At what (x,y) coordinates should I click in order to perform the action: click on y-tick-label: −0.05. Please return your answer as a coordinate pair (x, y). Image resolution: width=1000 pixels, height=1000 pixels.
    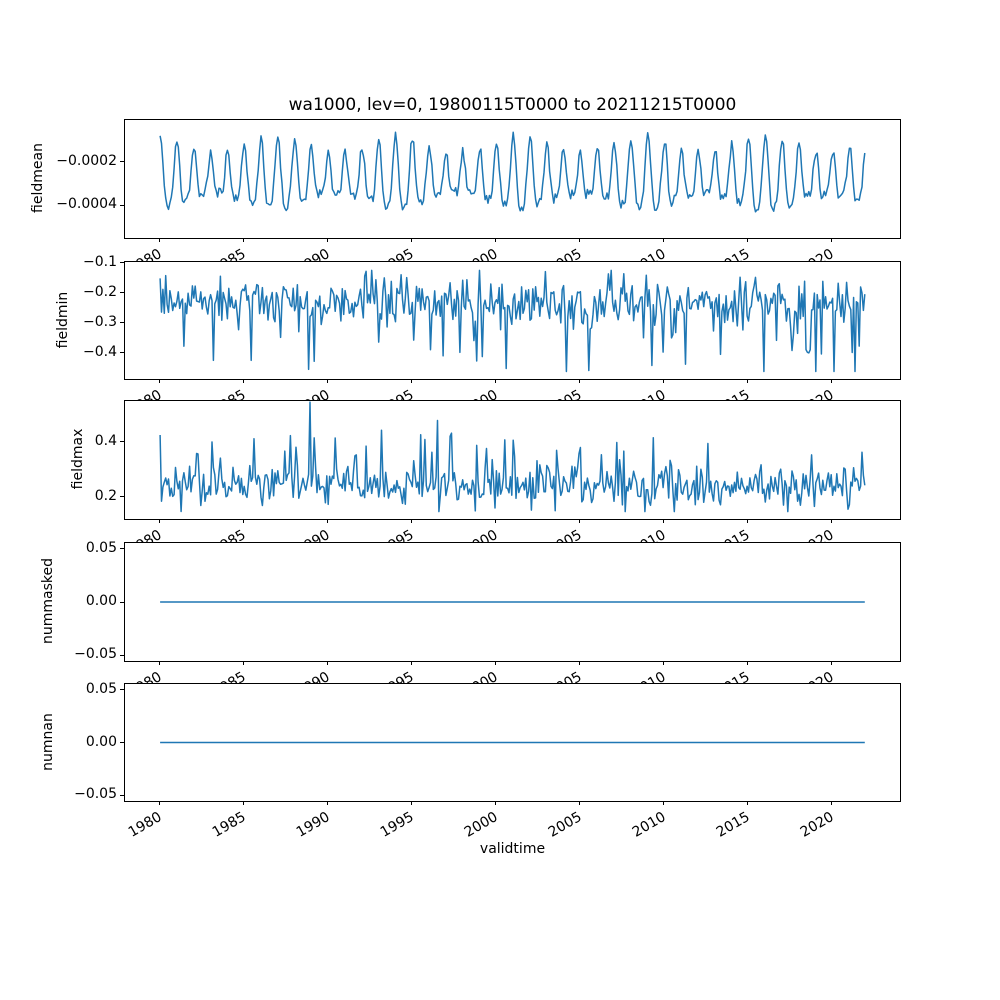
    Looking at the image, I should click on (95, 654).